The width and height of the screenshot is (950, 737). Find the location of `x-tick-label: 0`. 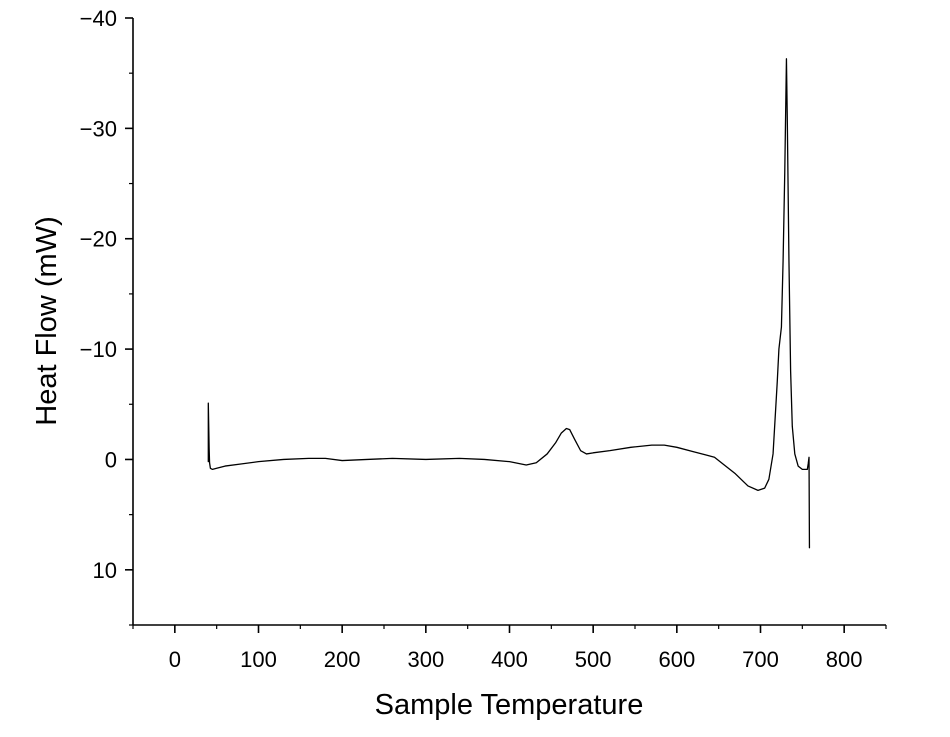

x-tick-label: 0 is located at coordinates (175, 659).